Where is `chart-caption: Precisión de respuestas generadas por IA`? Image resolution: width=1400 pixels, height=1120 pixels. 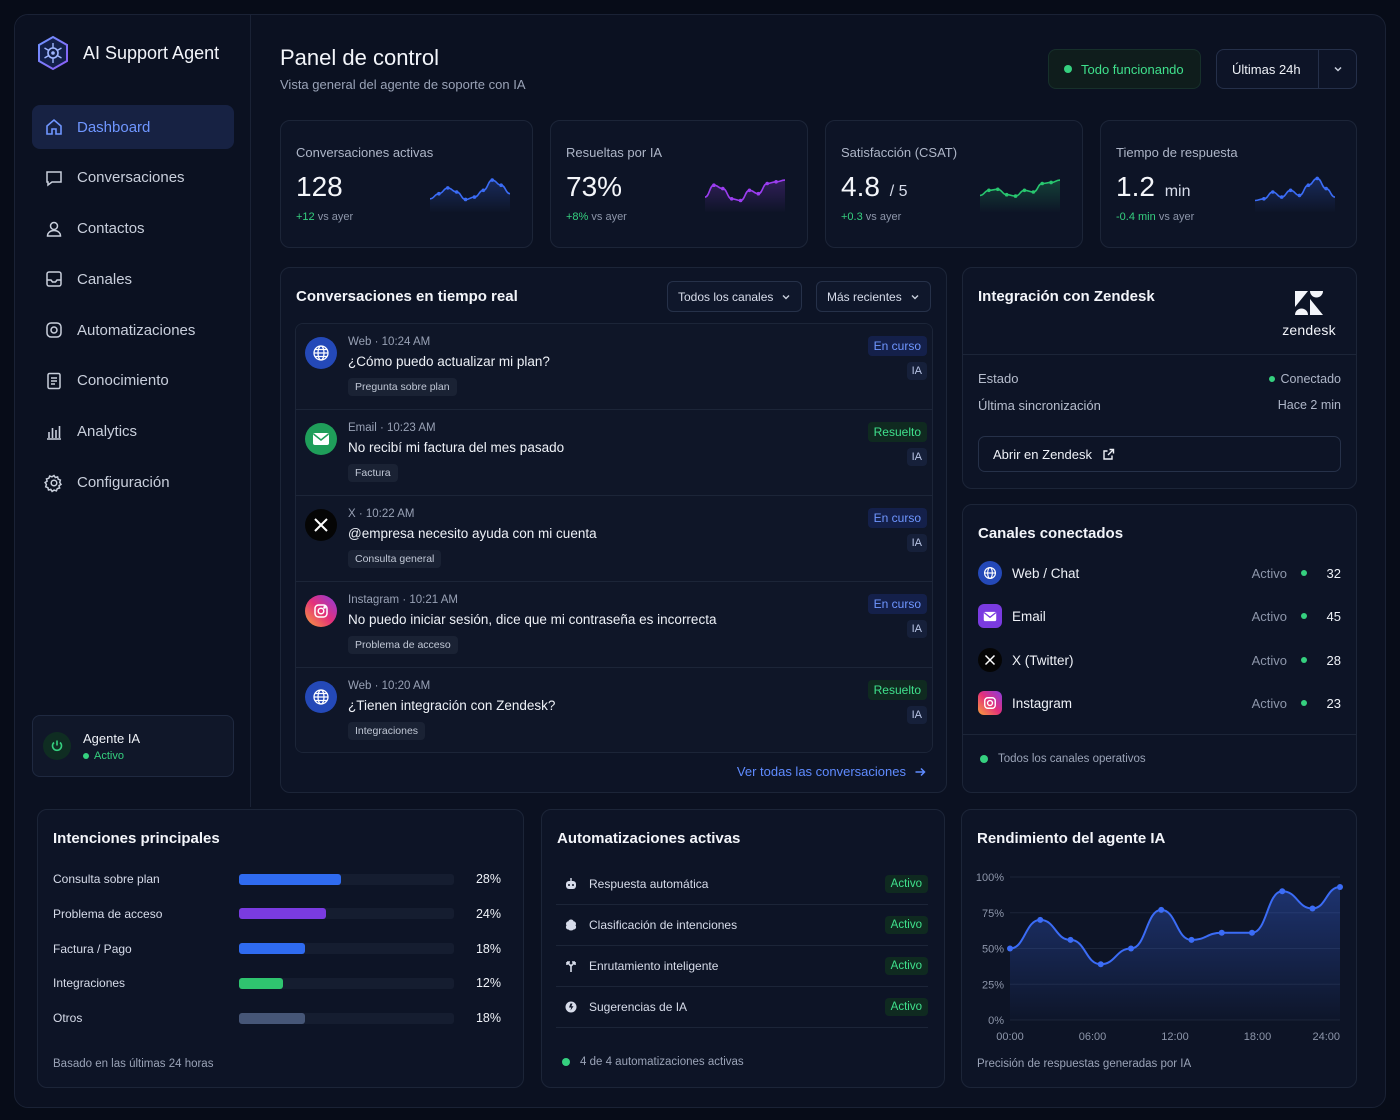 chart-caption: Precisión de respuestas generadas por IA is located at coordinates (1084, 1064).